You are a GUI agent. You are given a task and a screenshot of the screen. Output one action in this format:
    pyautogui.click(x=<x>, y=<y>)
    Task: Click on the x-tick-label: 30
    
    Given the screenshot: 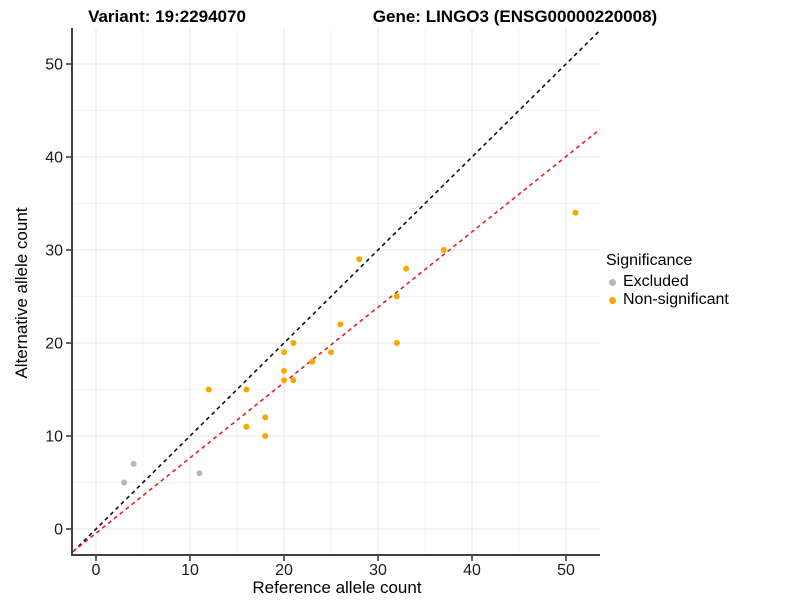 What is the action you would take?
    pyautogui.click(x=378, y=570)
    